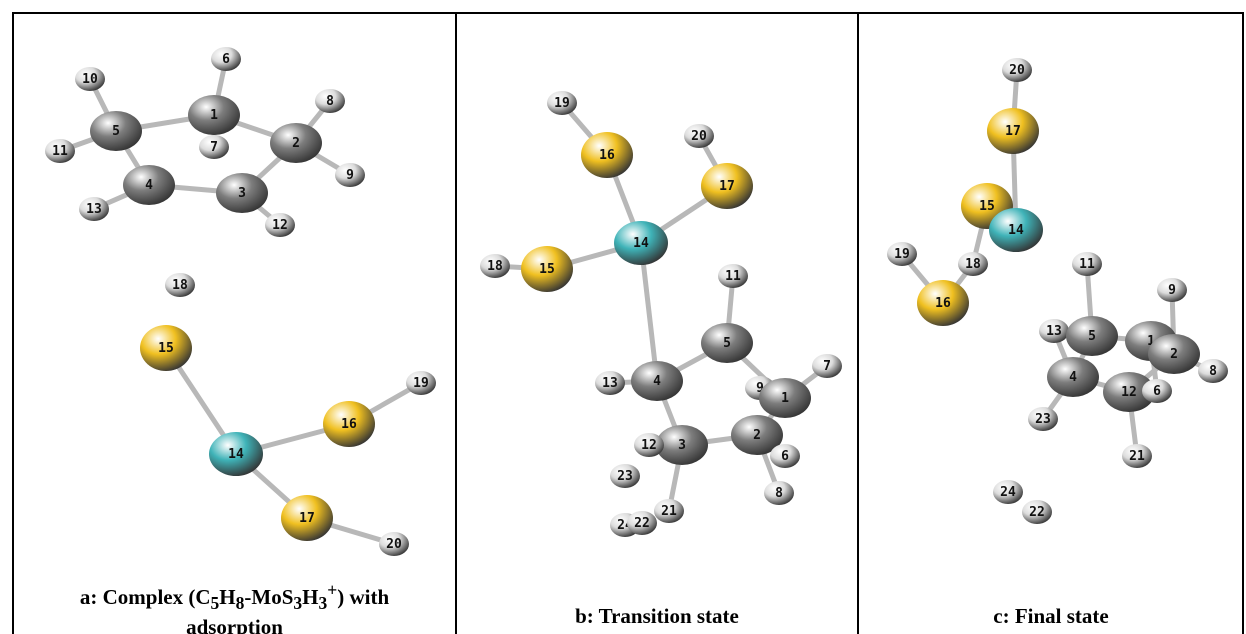  Describe the element at coordinates (240, 603) in the screenshot. I see `caption-a-sub2: 8` at that location.